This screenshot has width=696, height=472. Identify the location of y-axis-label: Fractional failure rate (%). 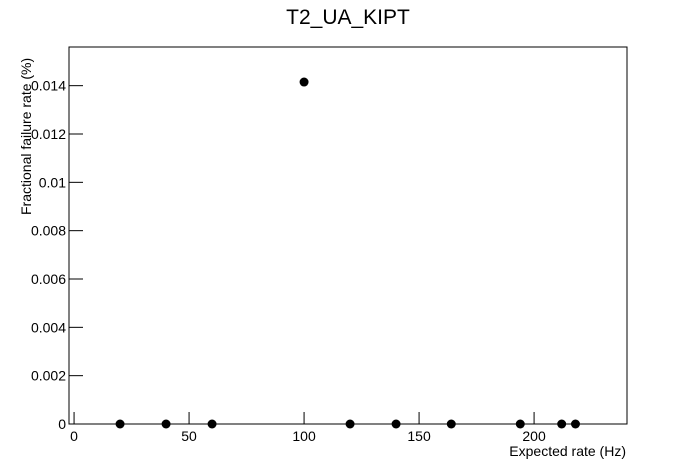
(26, 136).